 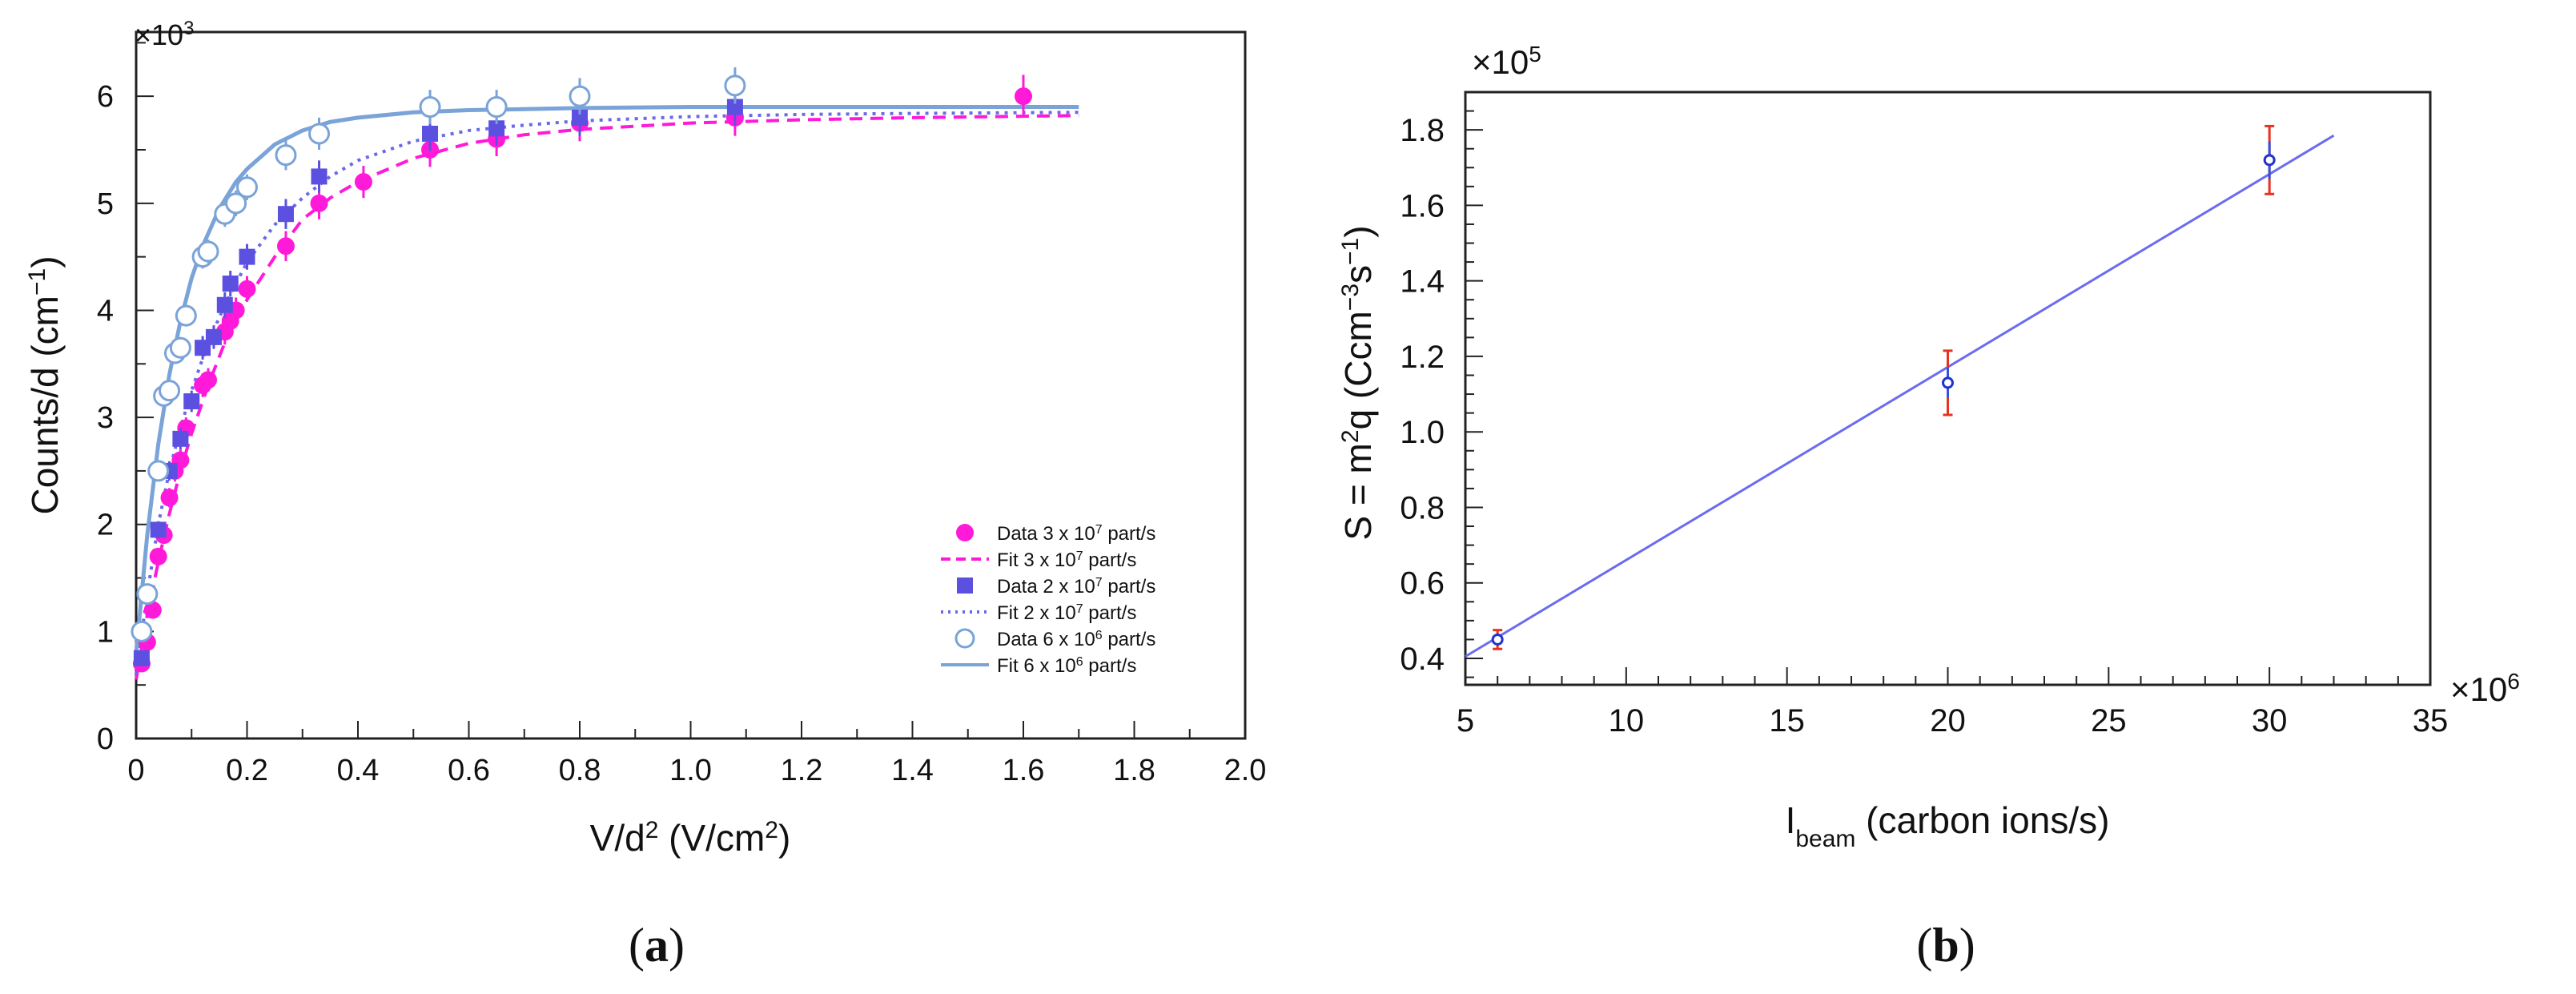 What do you see at coordinates (247, 770) in the screenshot?
I see `x-tick-label: 0.2` at bounding box center [247, 770].